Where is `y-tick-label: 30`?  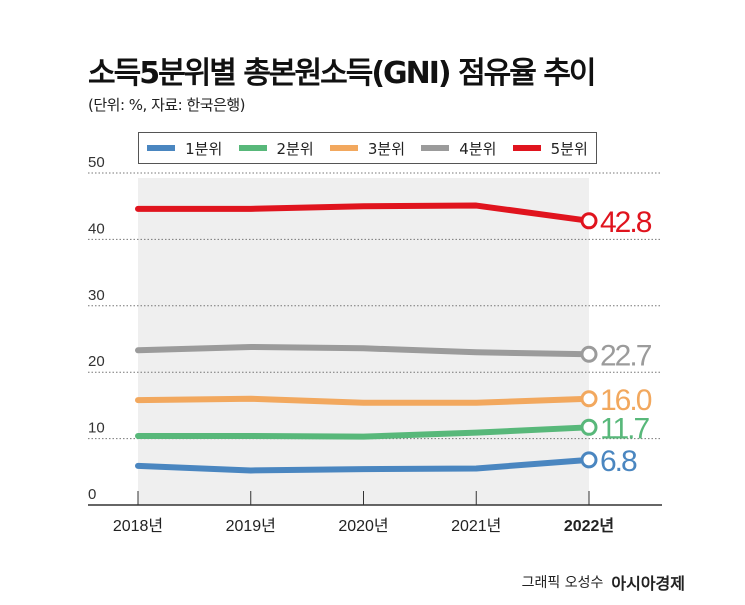 y-tick-label: 30 is located at coordinates (96, 295).